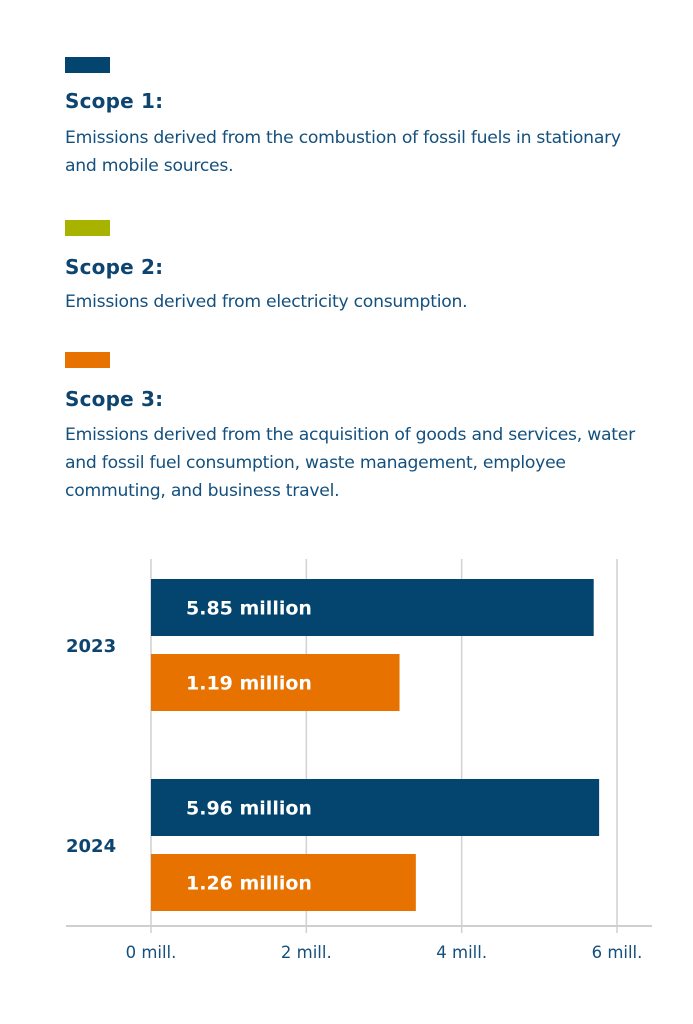 The width and height of the screenshot is (693, 1024). Describe the element at coordinates (114, 399) in the screenshot. I see `scope3-title: Scope 3:` at that location.